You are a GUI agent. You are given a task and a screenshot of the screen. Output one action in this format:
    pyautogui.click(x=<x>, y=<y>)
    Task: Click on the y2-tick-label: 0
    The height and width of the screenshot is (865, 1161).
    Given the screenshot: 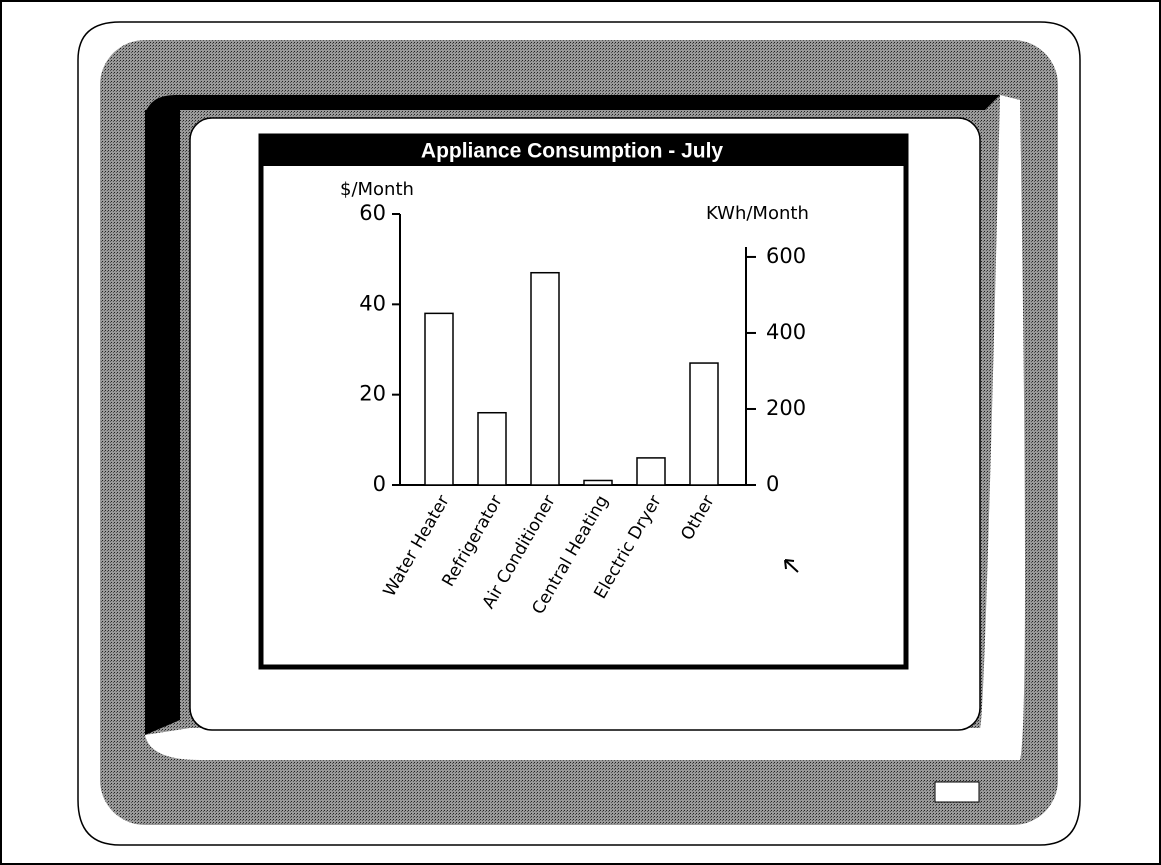 What is the action you would take?
    pyautogui.click(x=772, y=484)
    